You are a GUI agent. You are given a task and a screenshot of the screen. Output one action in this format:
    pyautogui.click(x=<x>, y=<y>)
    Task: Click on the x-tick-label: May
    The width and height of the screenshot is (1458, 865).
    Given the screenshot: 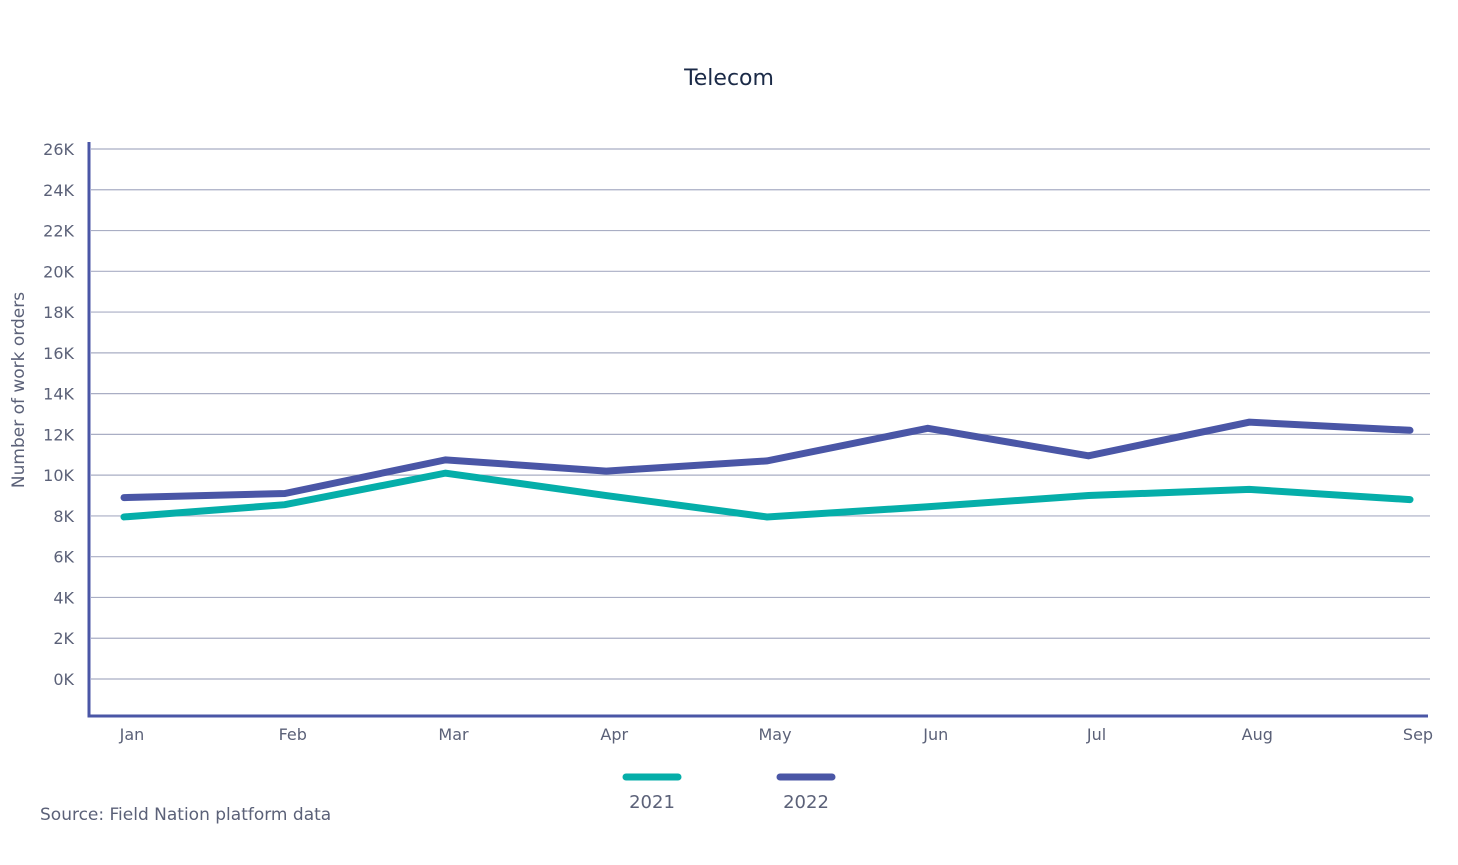 What is the action you would take?
    pyautogui.click(x=774, y=734)
    